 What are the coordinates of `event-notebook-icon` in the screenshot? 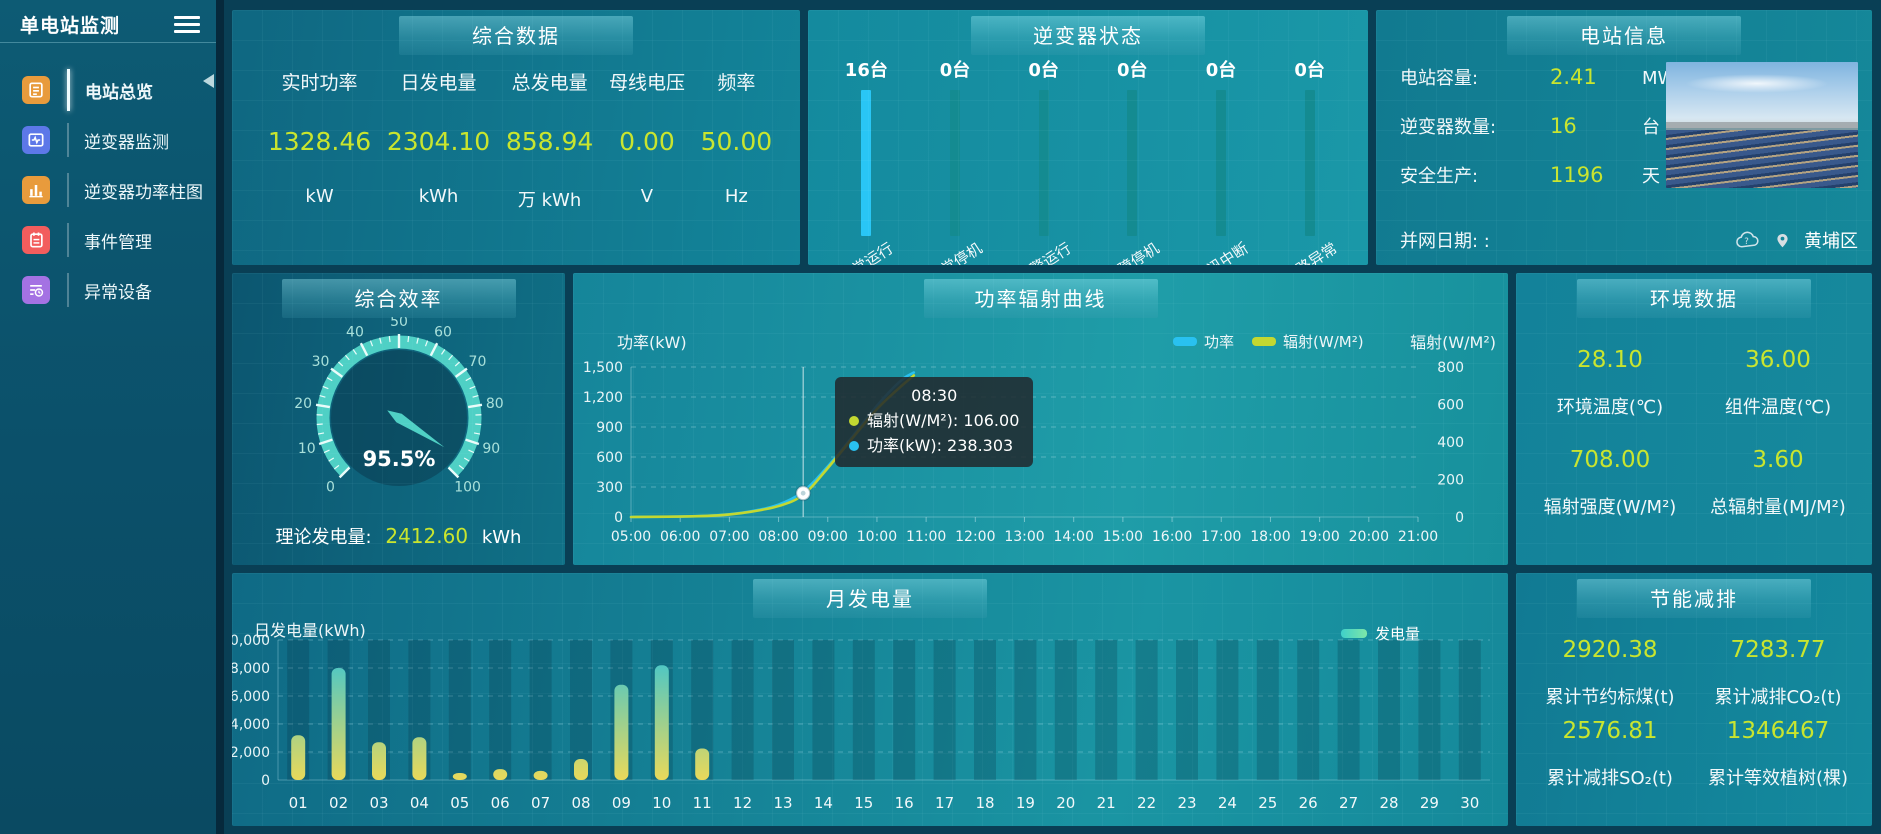 It's located at (36, 240).